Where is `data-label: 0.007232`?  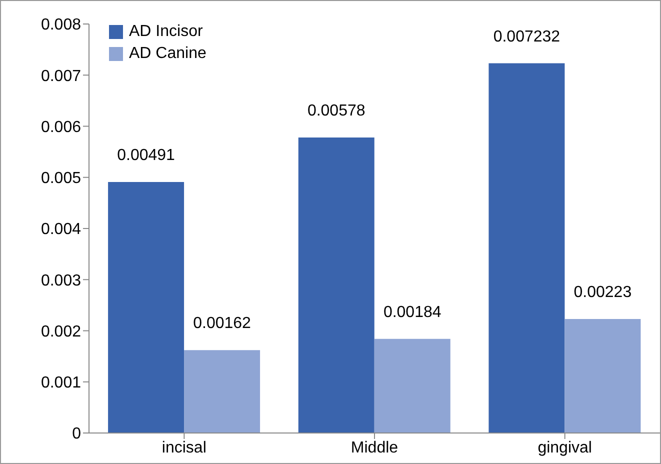
data-label: 0.007232 is located at coordinates (526, 37).